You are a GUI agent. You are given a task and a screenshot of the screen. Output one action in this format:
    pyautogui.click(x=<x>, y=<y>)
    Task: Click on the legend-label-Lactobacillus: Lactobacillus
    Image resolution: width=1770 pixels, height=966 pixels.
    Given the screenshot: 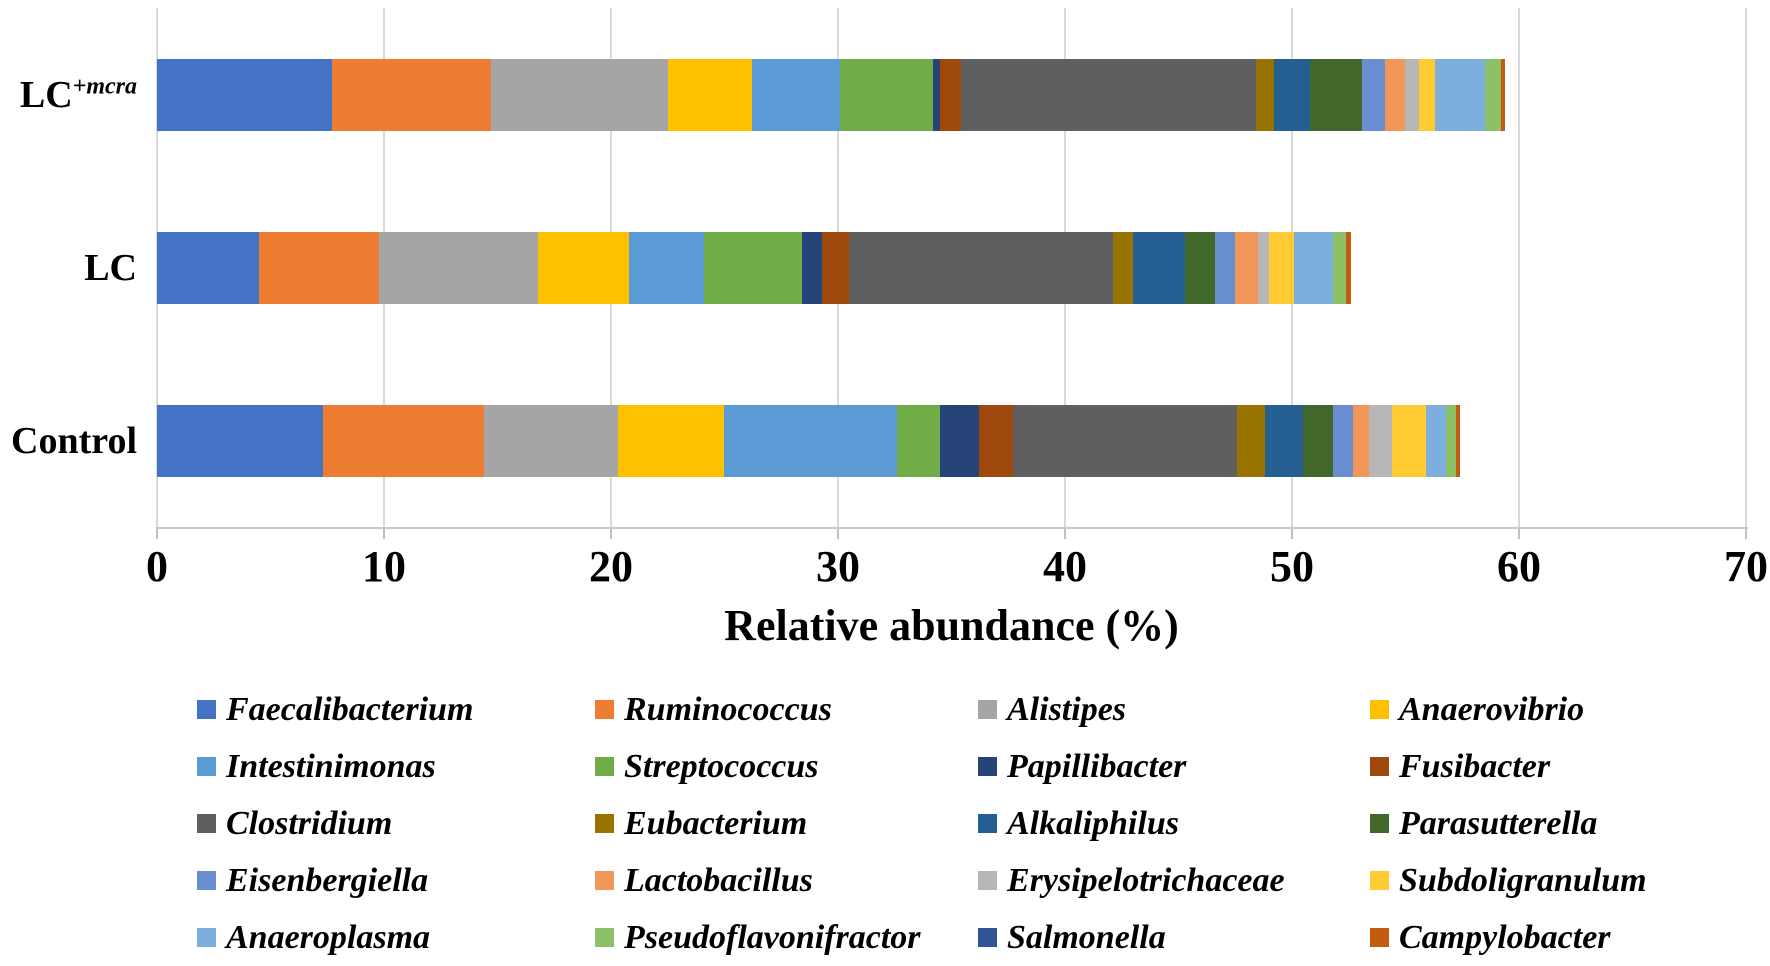 What is the action you would take?
    pyautogui.click(x=718, y=880)
    